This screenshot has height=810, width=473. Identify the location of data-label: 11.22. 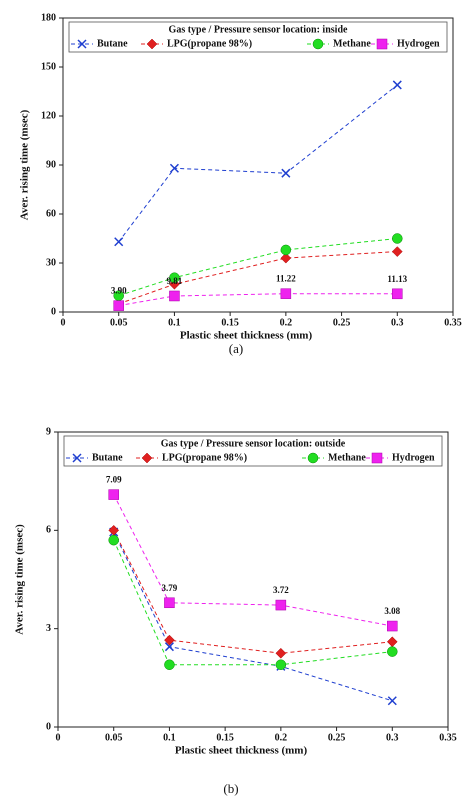
(286, 279).